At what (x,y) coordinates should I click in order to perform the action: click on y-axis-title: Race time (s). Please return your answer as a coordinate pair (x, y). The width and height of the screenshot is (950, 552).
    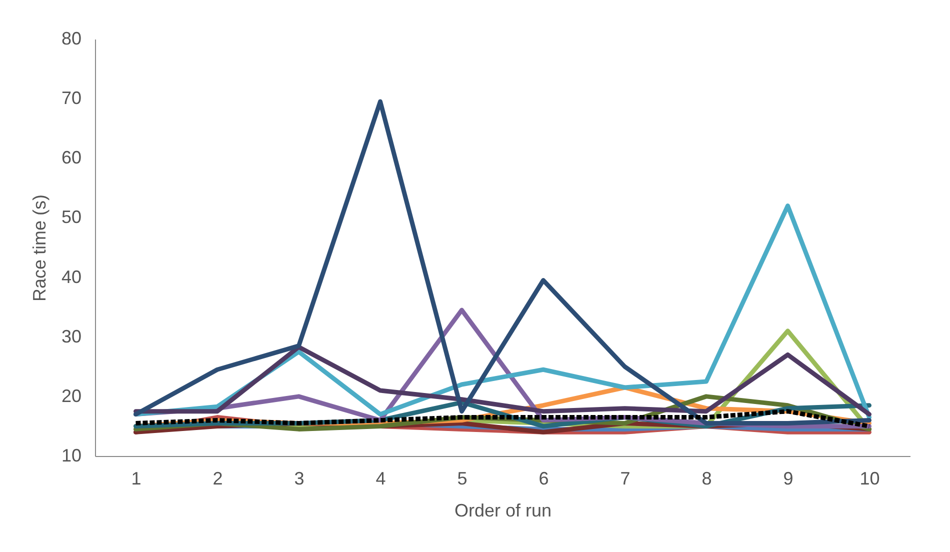
    Looking at the image, I should click on (39, 248).